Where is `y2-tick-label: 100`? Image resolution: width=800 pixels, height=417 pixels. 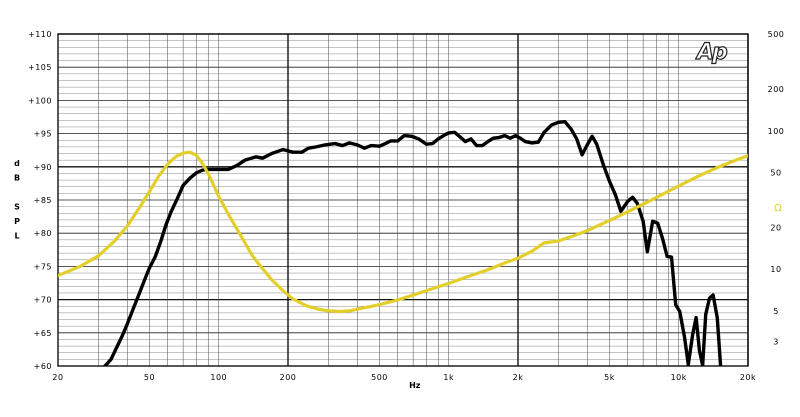
y2-tick-label: 100 is located at coordinates (776, 131).